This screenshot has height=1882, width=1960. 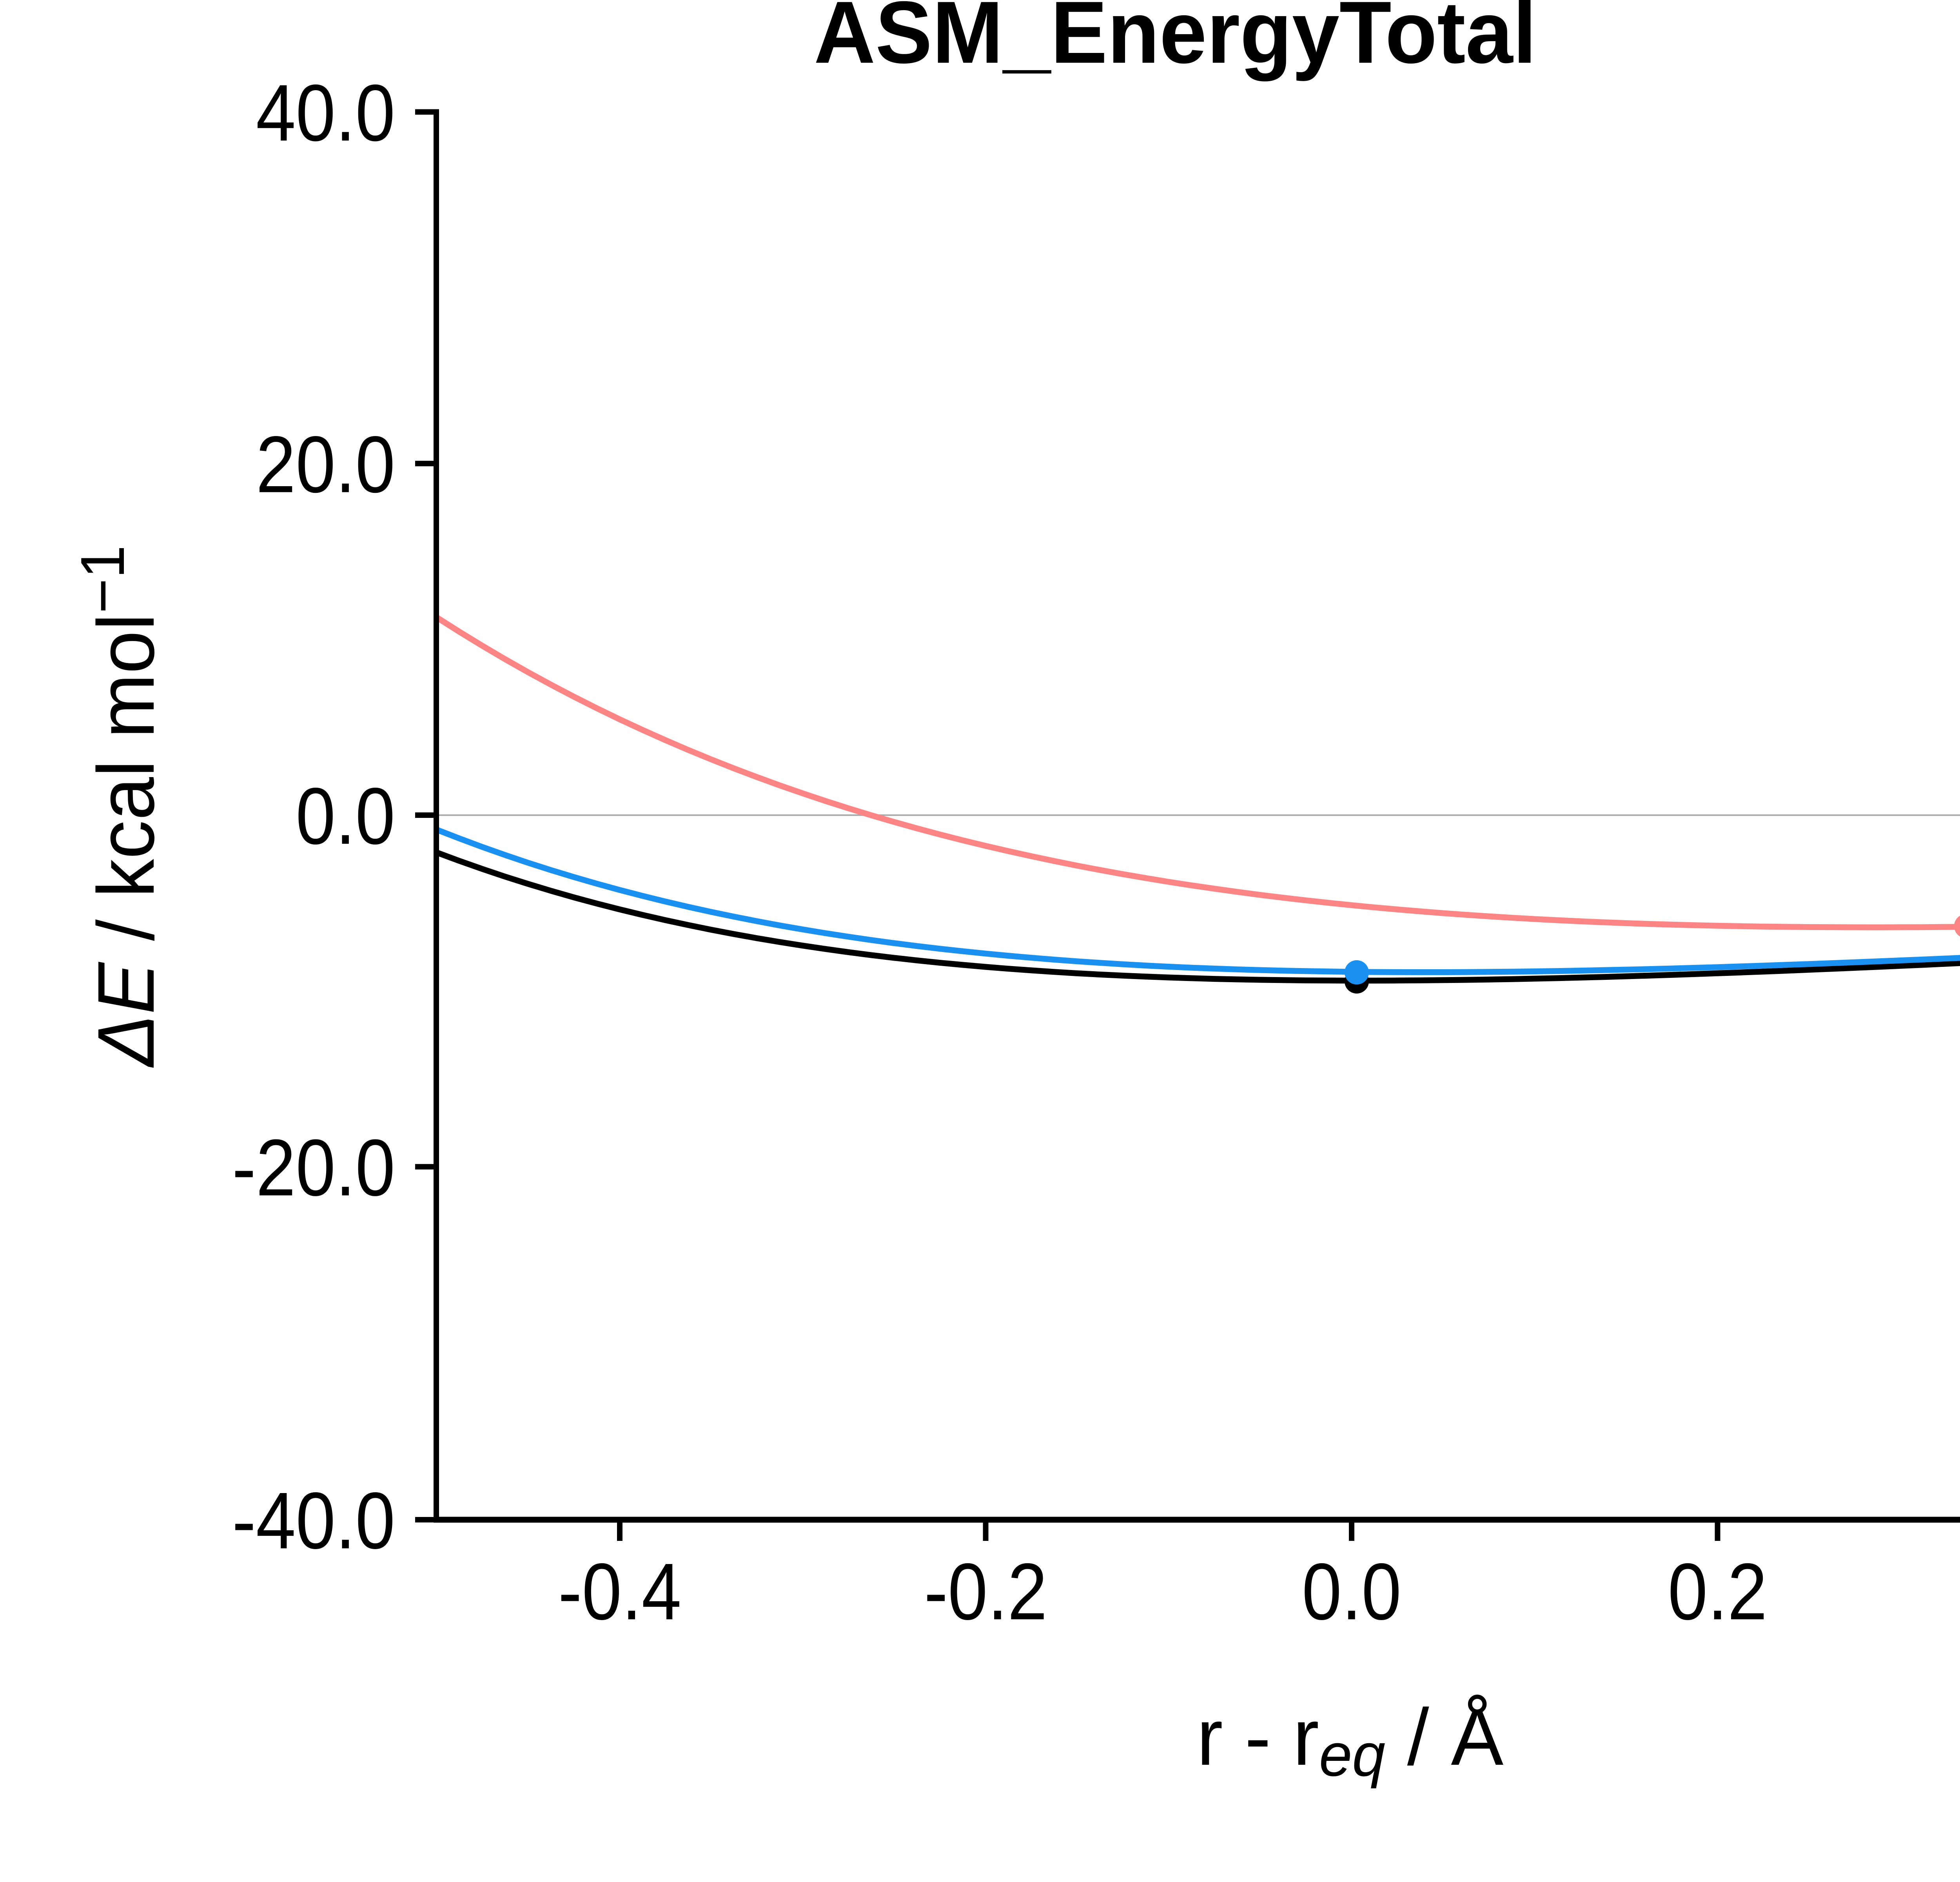 I want to click on svg-text: ASM_EnergyTotal, so click(x=1175, y=41).